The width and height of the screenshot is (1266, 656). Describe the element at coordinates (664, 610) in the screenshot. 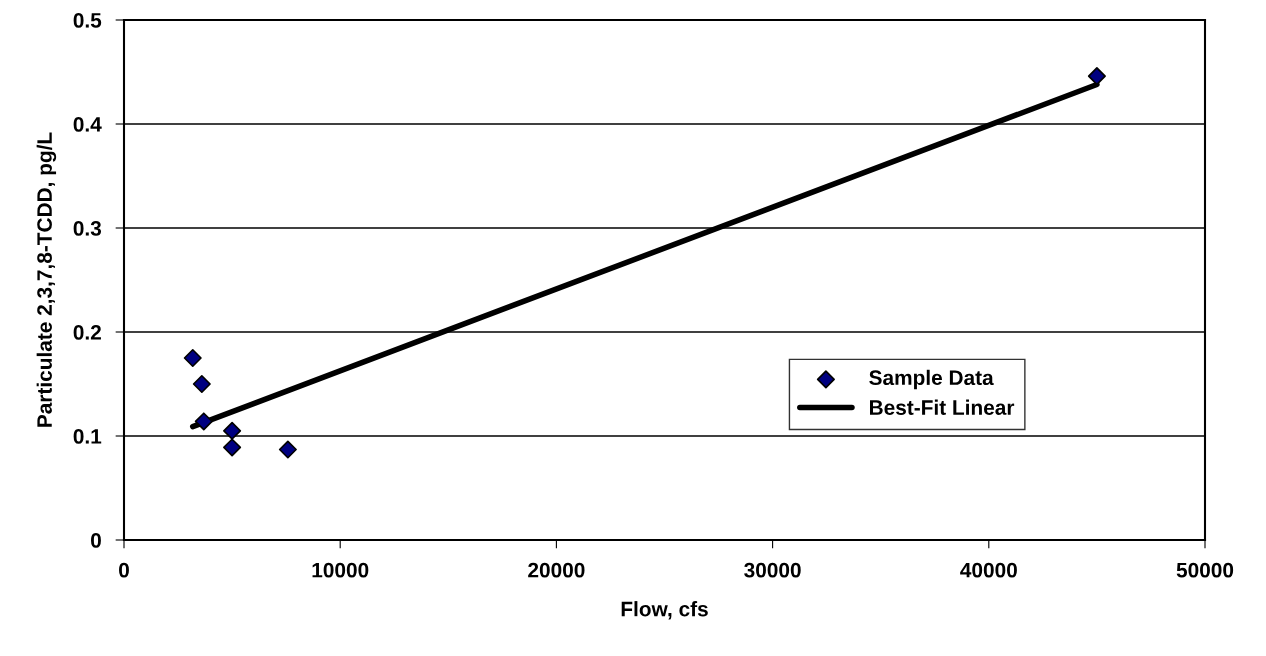

I see `x-axis-title: Flow, cfs` at that location.